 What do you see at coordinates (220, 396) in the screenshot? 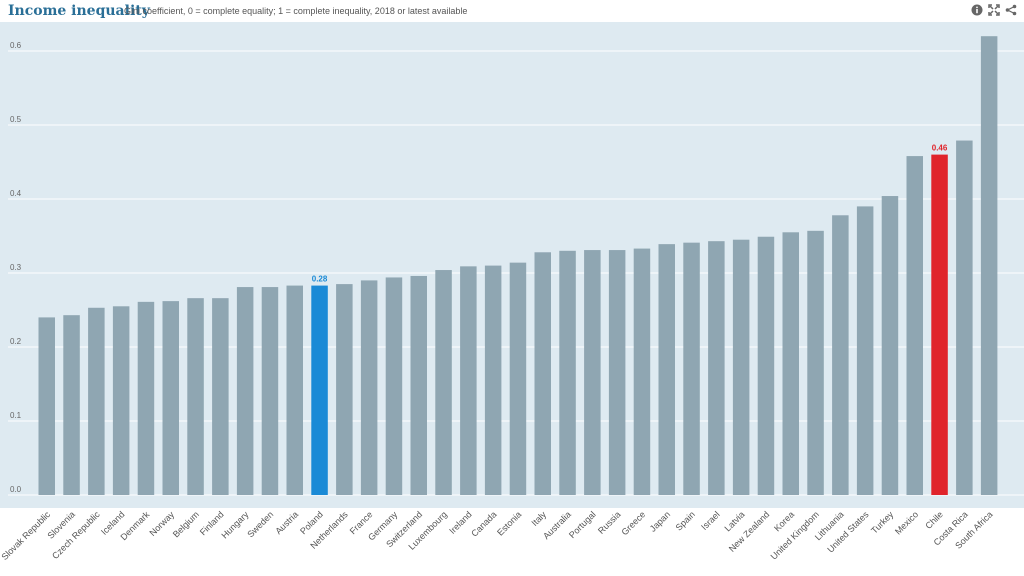
I see `bar-finland` at bounding box center [220, 396].